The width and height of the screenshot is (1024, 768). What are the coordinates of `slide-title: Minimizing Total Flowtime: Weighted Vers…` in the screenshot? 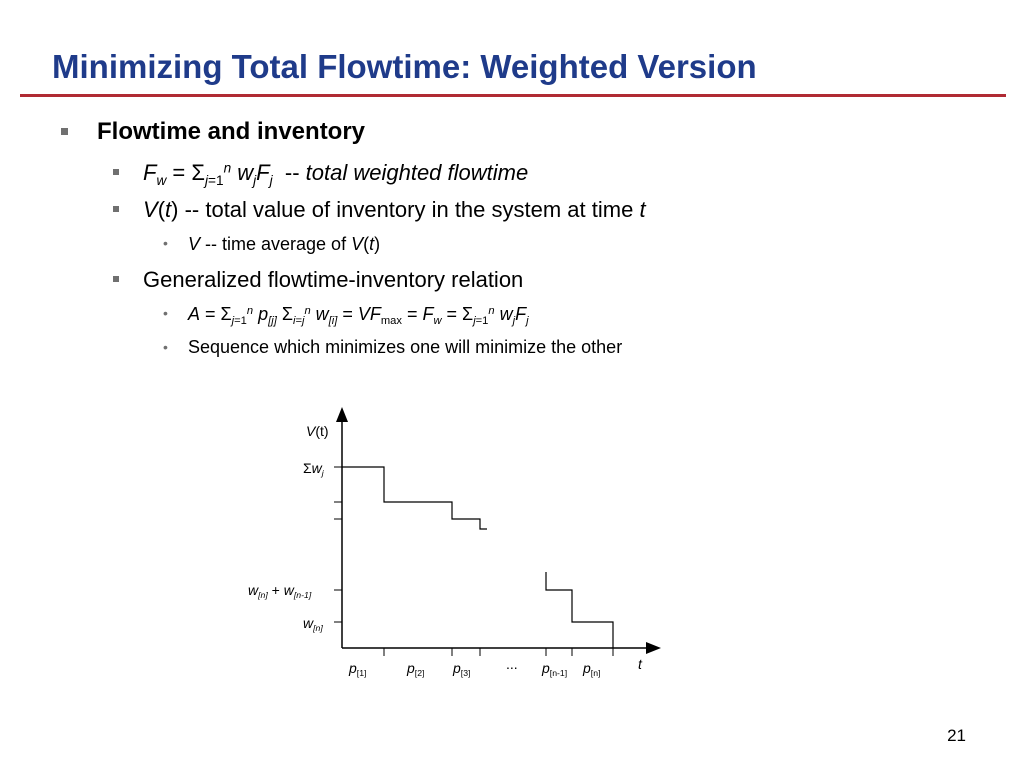 It's located at (404, 66).